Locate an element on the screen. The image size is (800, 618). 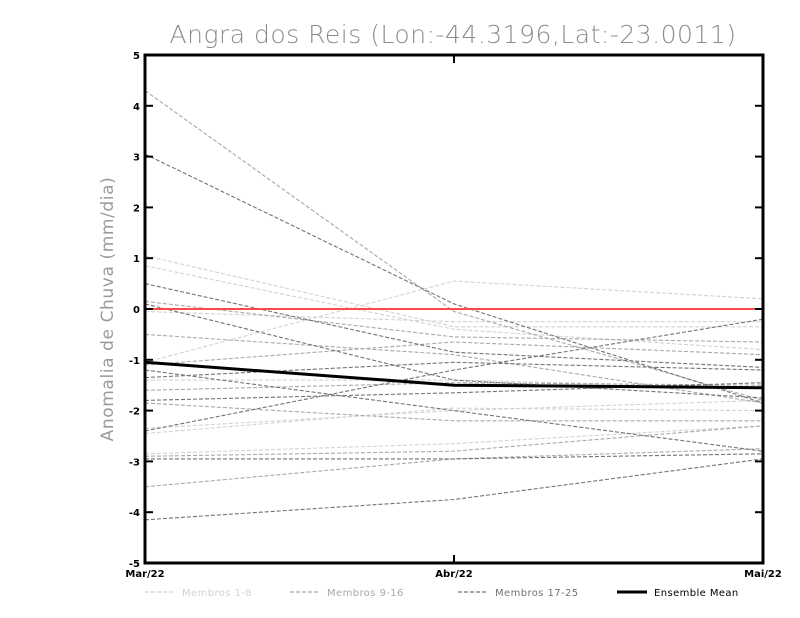
legend-label-3: Membros 17-25 is located at coordinates (537, 593).